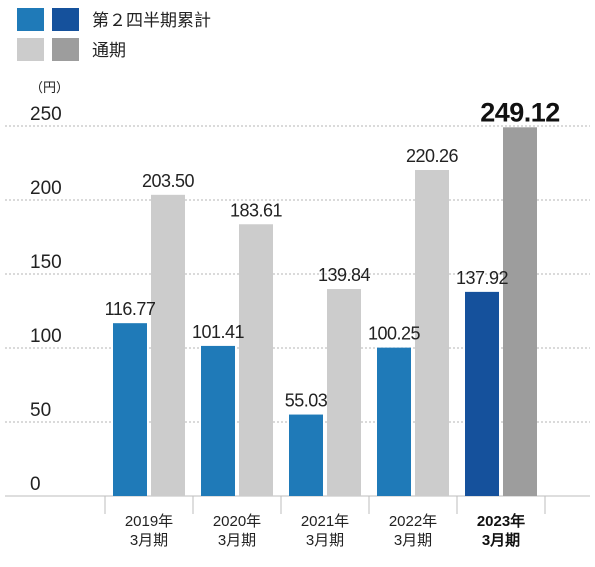  I want to click on legend-swatch-1-highlight, so click(65, 19).